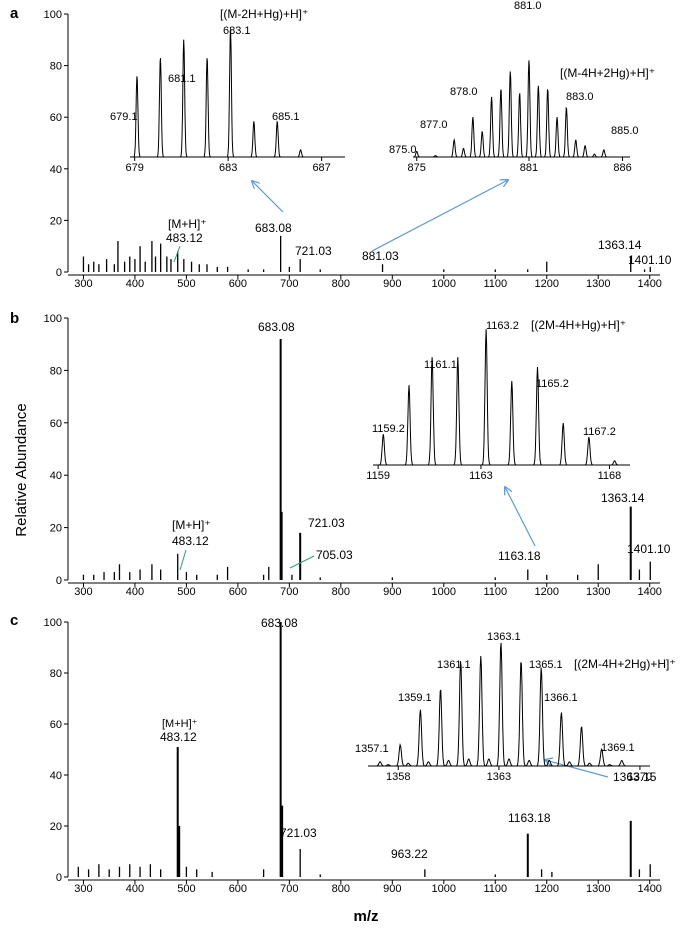 The image size is (700, 939). What do you see at coordinates (561, 698) in the screenshot?
I see `inset-c-label-1366: 1366.1` at bounding box center [561, 698].